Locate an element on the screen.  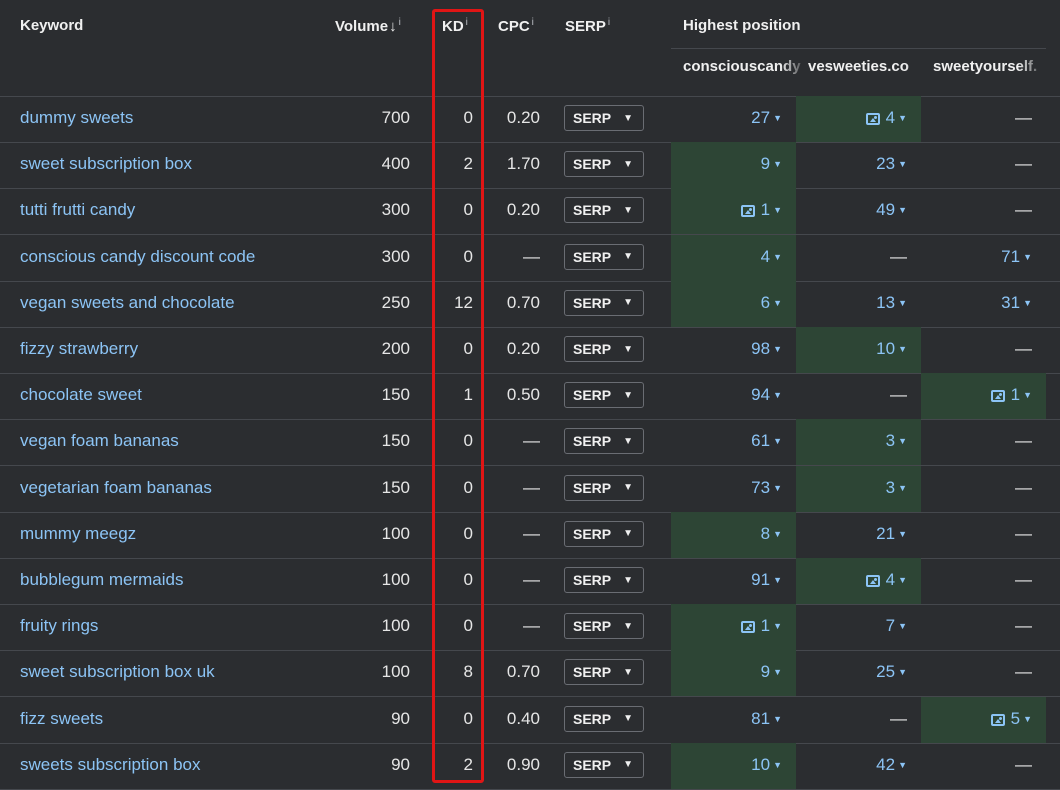
position-number: 21 is located at coordinates (886, 533).